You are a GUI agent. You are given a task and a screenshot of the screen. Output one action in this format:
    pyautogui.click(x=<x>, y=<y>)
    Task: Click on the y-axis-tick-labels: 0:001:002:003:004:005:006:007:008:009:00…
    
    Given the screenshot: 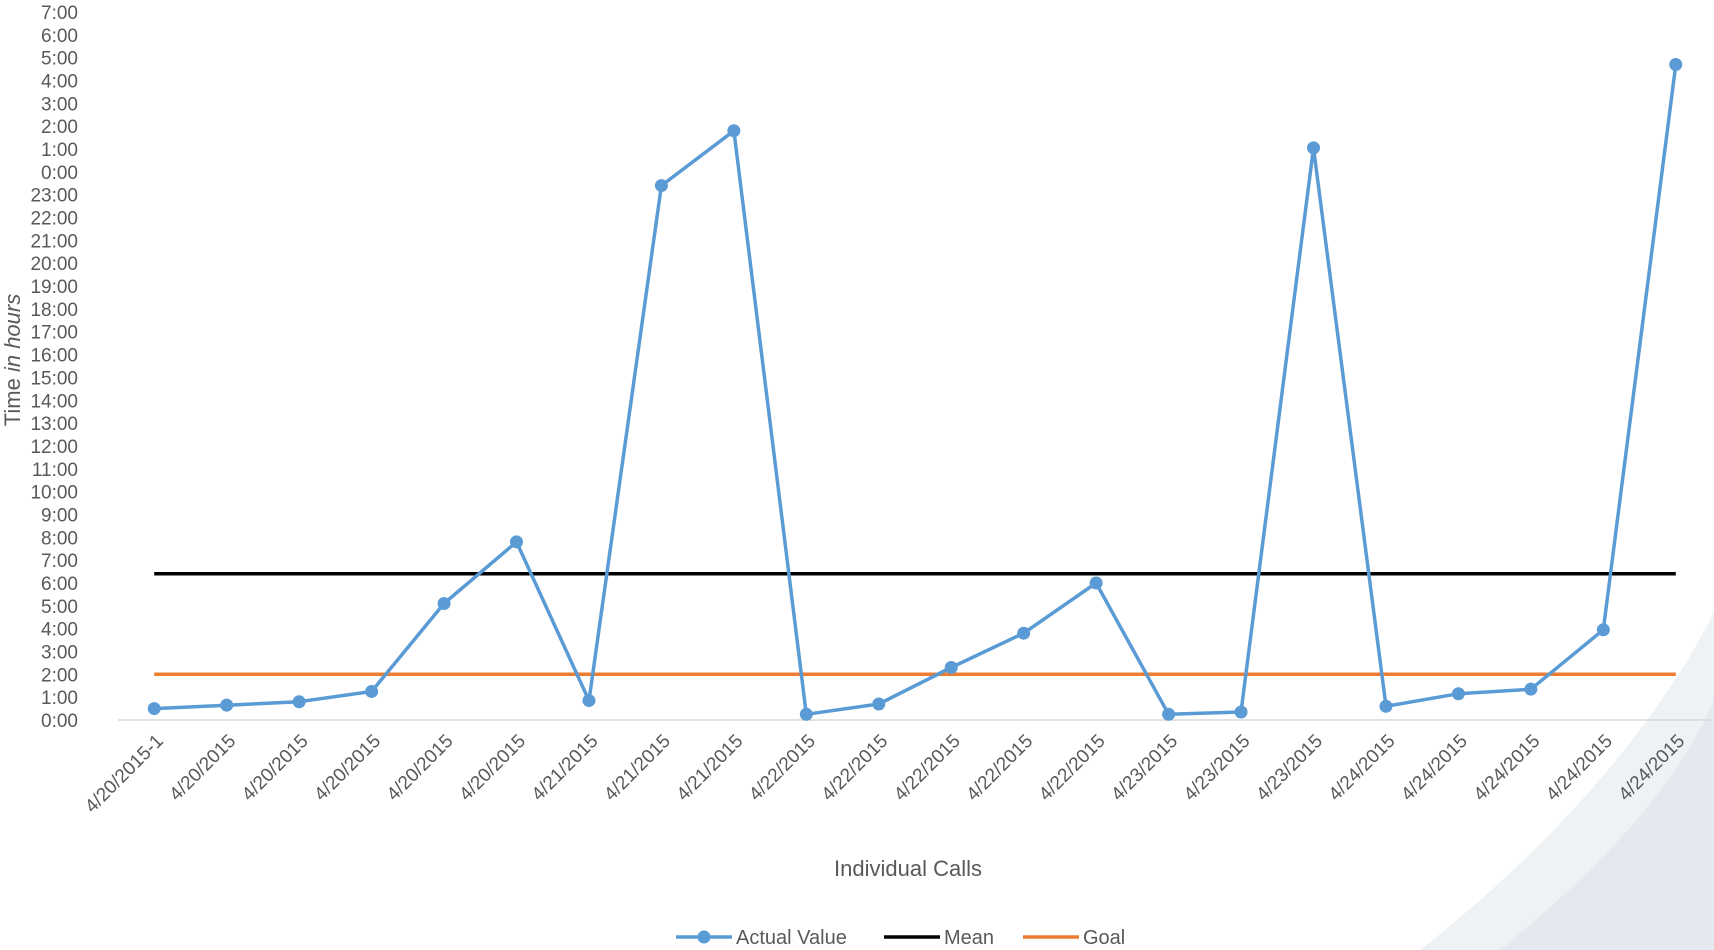 What is the action you would take?
    pyautogui.click(x=54, y=367)
    